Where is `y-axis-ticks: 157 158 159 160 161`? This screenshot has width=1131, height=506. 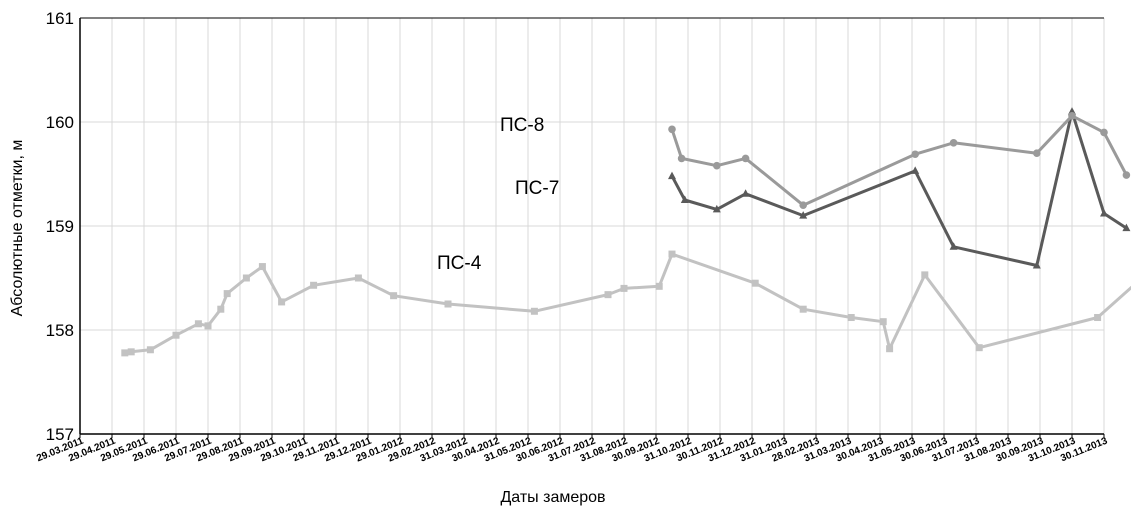
y-axis-ticks: 157 158 159 160 161 is located at coordinates (60, 226).